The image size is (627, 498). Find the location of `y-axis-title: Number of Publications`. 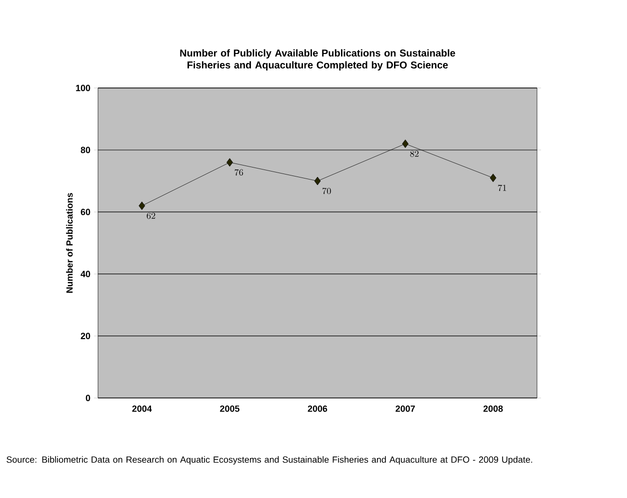

y-axis-title: Number of Publications is located at coordinates (69, 243).